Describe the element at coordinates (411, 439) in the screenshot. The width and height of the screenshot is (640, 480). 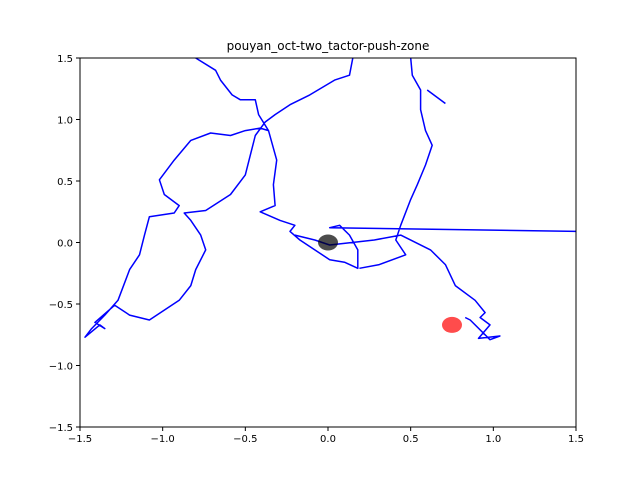
I see `x-tick-label: 0.5` at that location.